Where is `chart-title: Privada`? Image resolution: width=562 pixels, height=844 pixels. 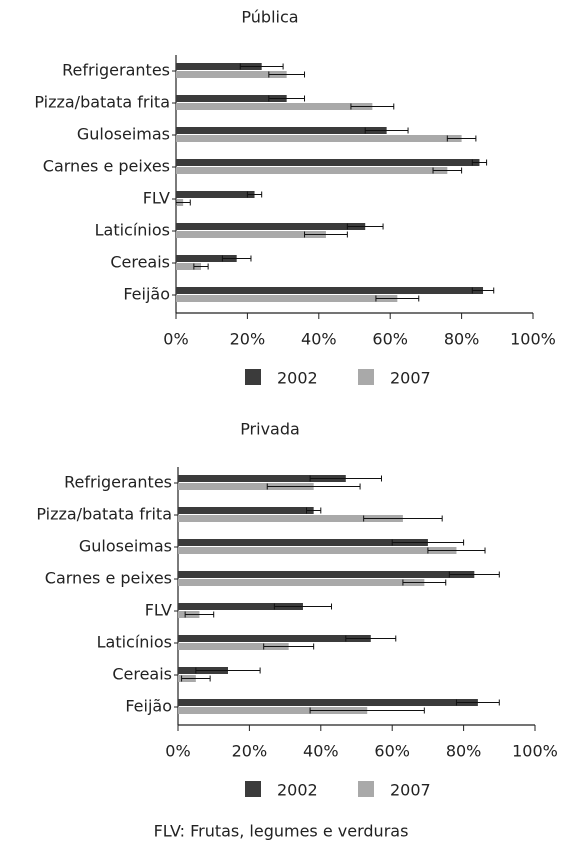 chart-title: Privada is located at coordinates (270, 429).